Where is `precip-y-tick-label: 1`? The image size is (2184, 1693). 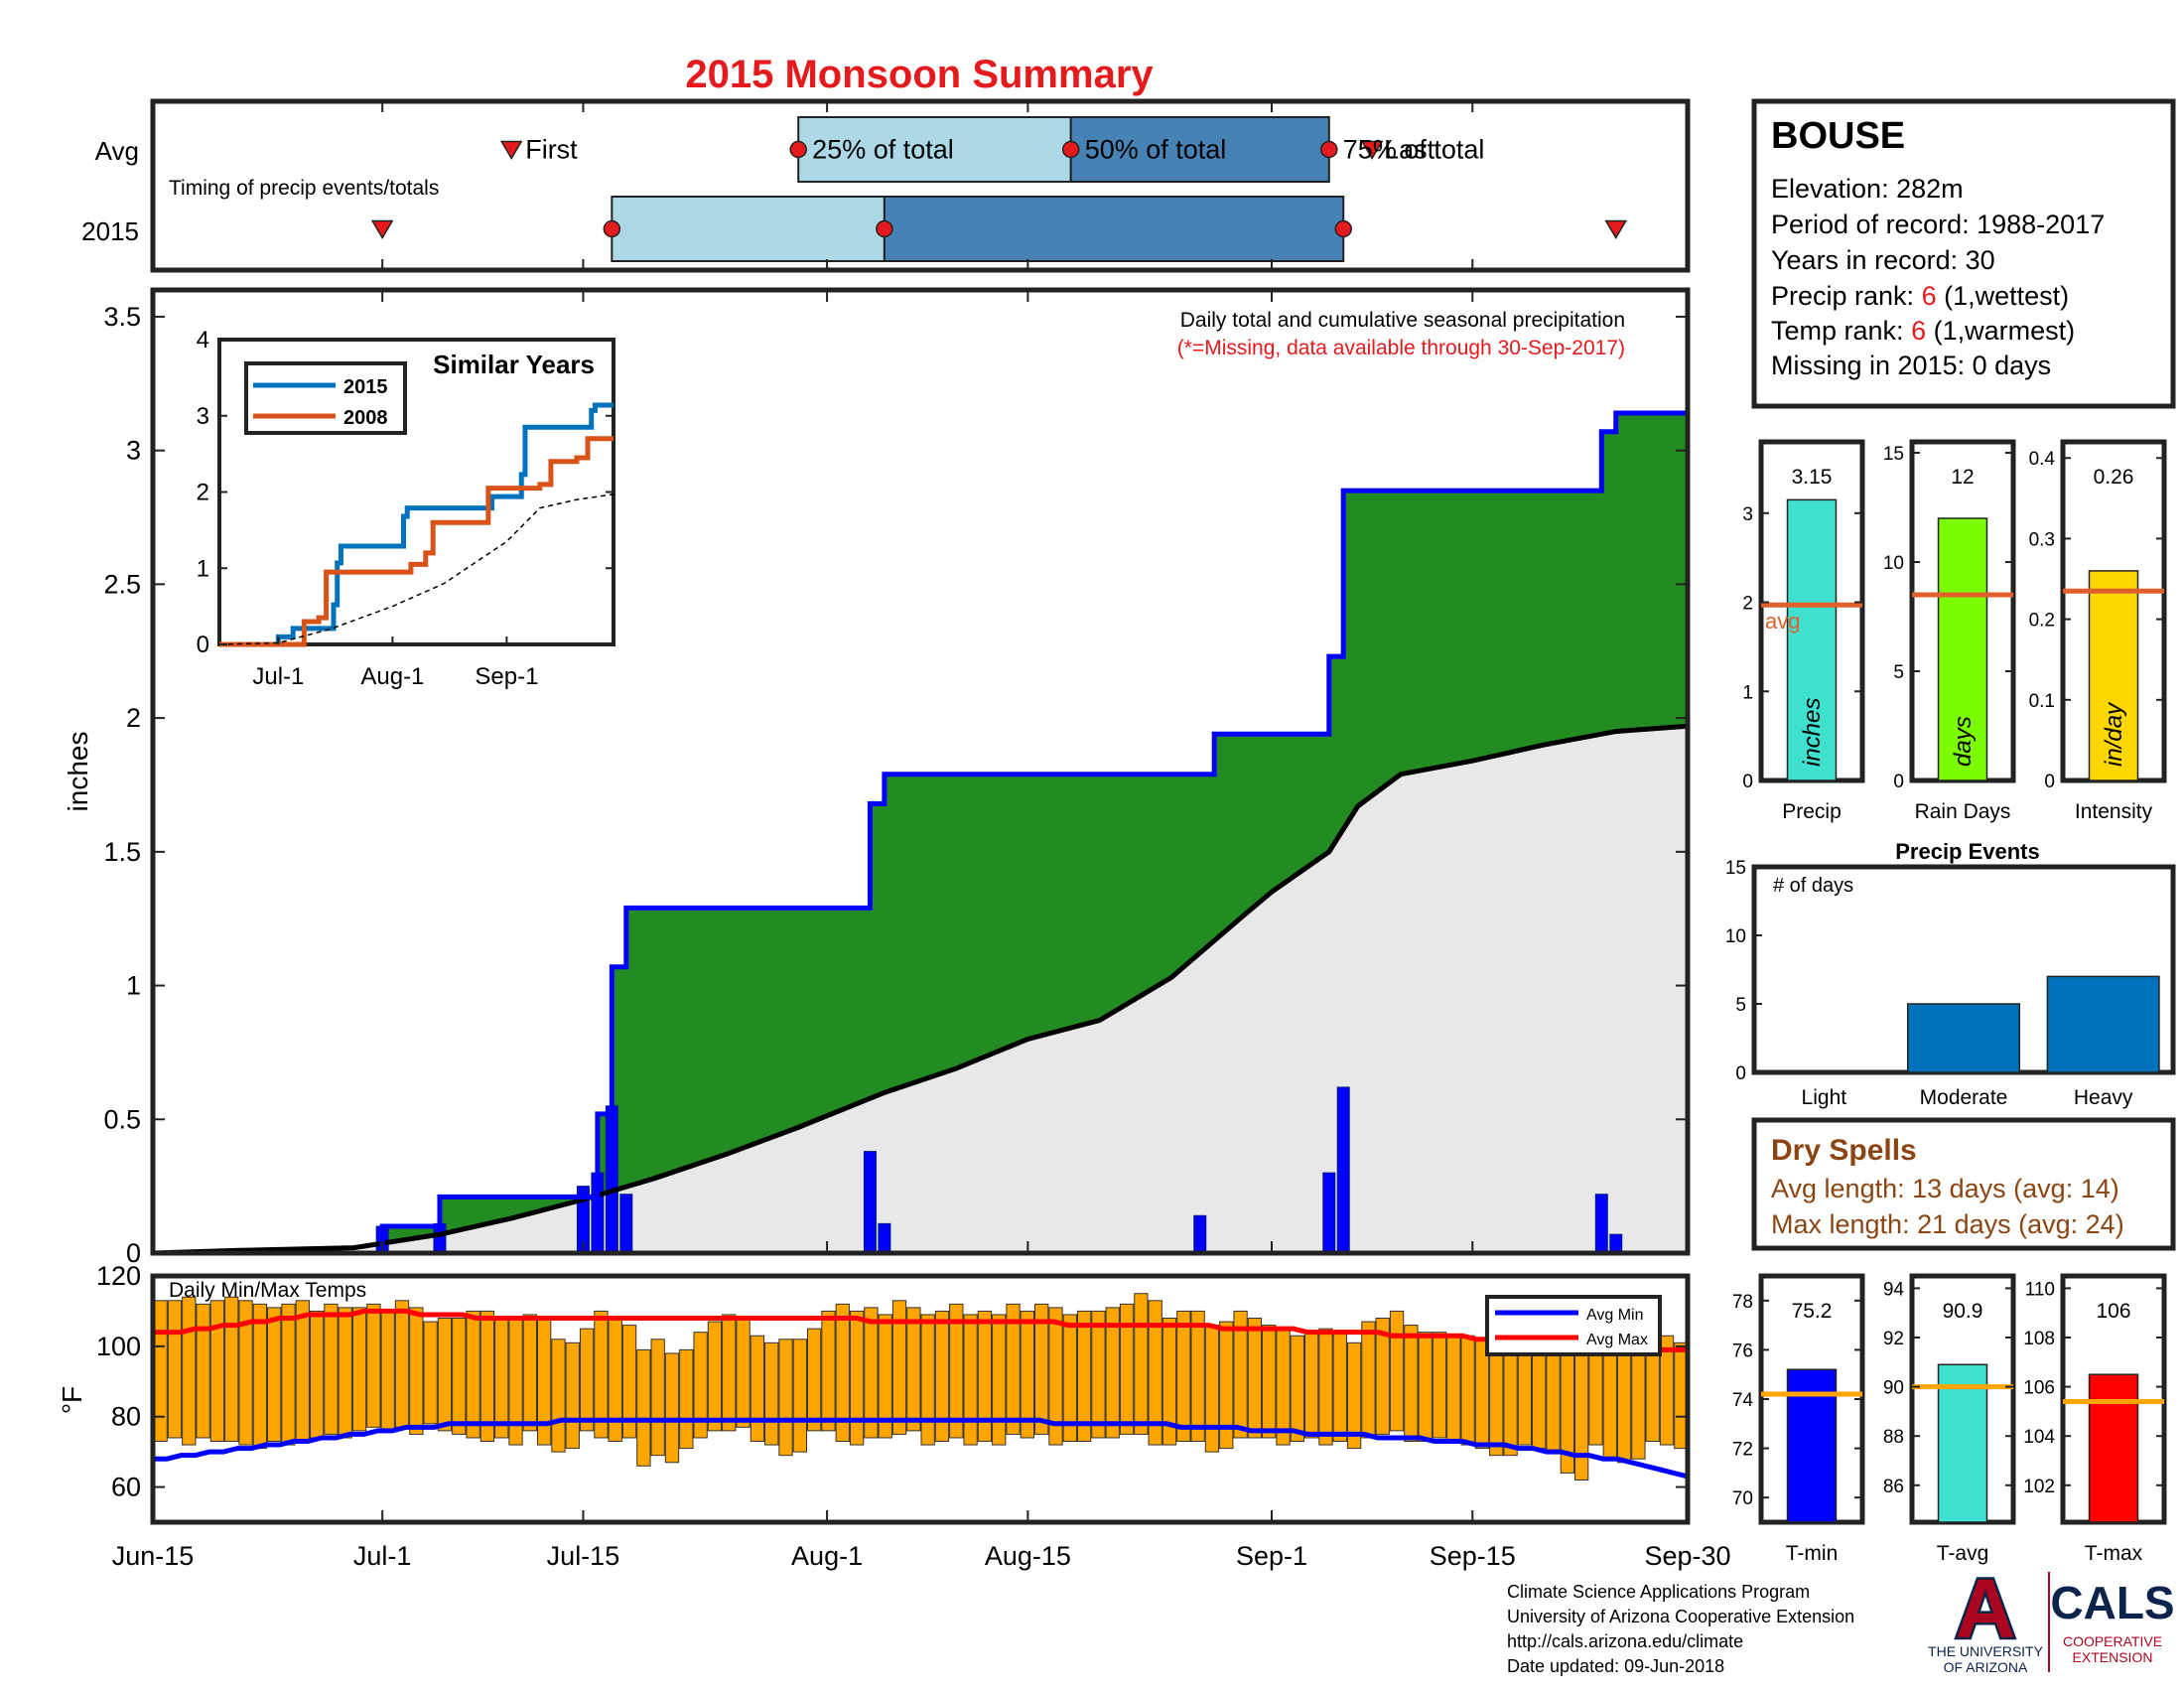 precip-y-tick-label: 1 is located at coordinates (133, 986).